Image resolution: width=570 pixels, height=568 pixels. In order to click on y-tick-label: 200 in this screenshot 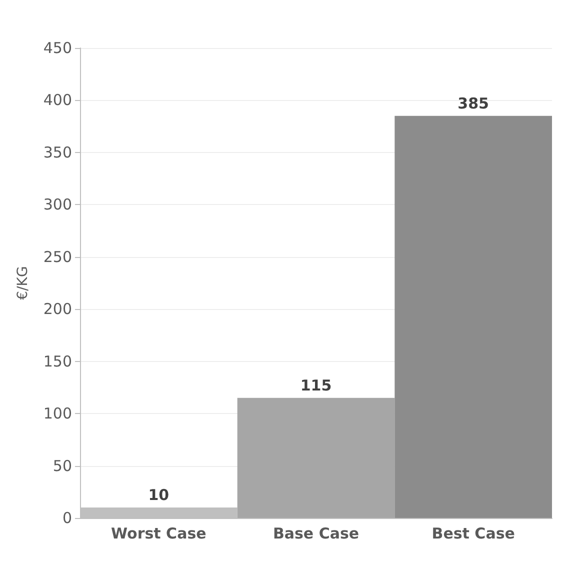, I will do `click(57, 309)`.